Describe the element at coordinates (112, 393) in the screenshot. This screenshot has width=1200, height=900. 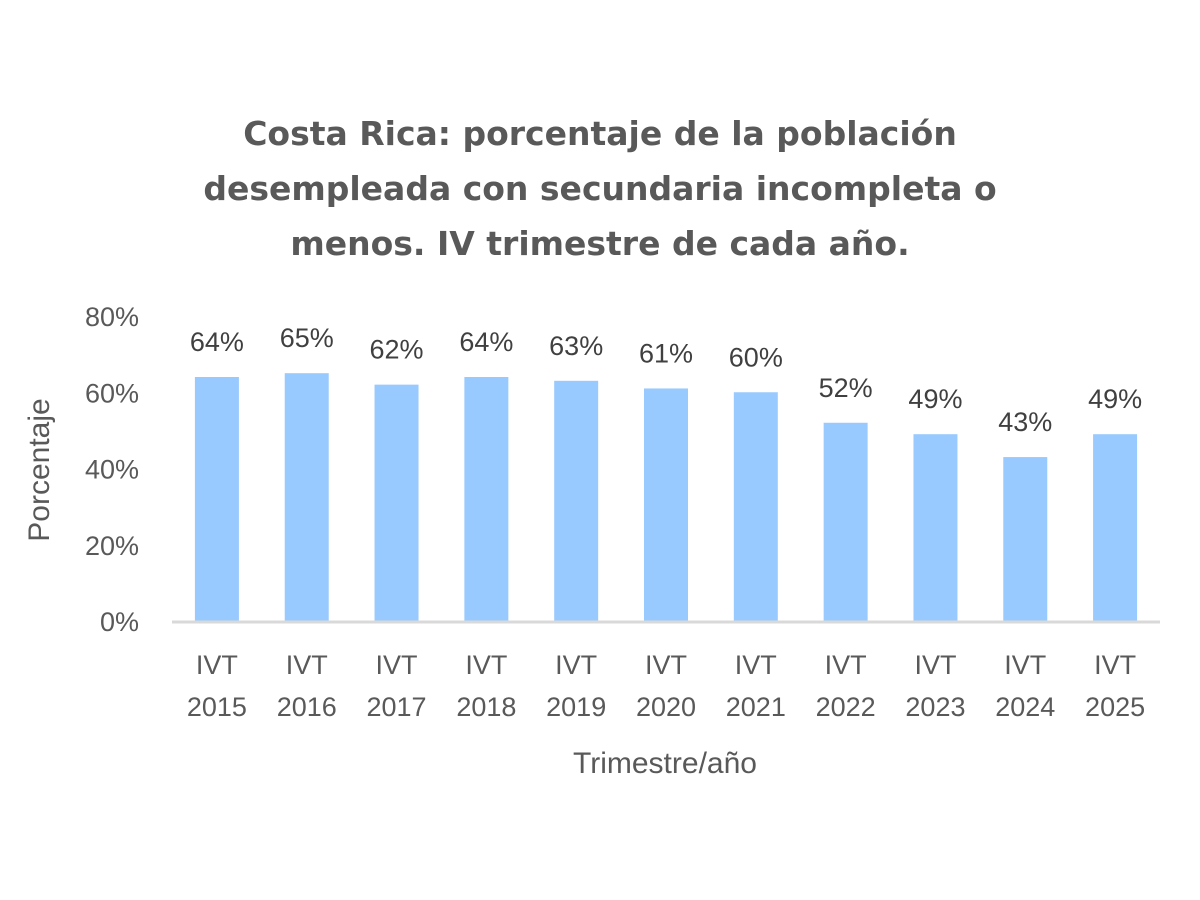
I see `y-tick-label: 60%` at that location.